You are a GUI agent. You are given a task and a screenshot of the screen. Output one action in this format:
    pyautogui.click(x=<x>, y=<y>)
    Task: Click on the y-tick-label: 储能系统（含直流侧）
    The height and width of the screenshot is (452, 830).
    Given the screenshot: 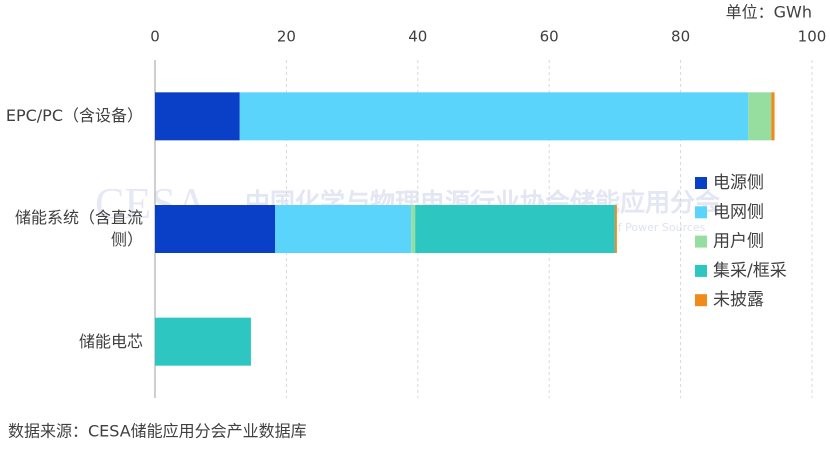 What is the action you would take?
    pyautogui.click(x=78, y=228)
    